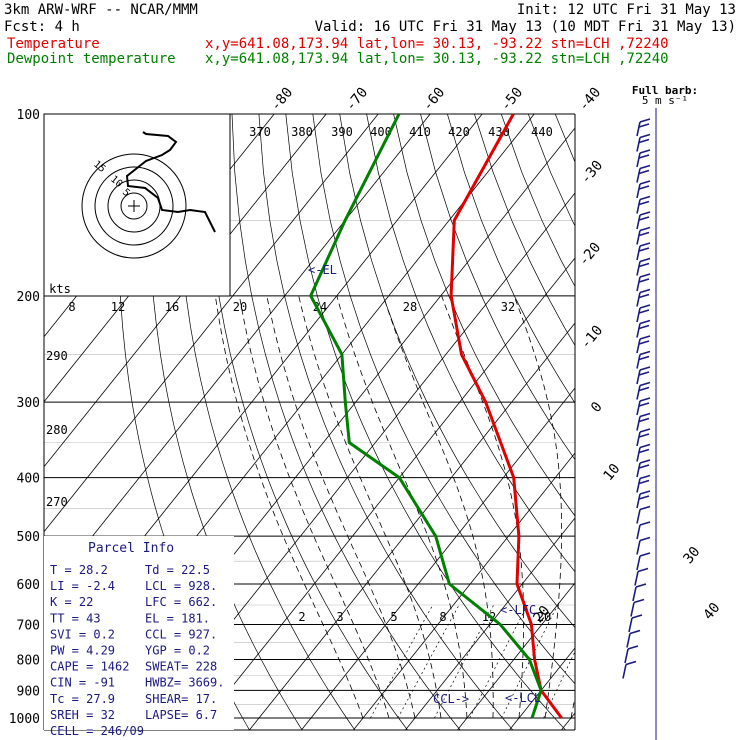 The image size is (740, 740). I want to click on isotherm-label-right: -30, so click(592, 173).